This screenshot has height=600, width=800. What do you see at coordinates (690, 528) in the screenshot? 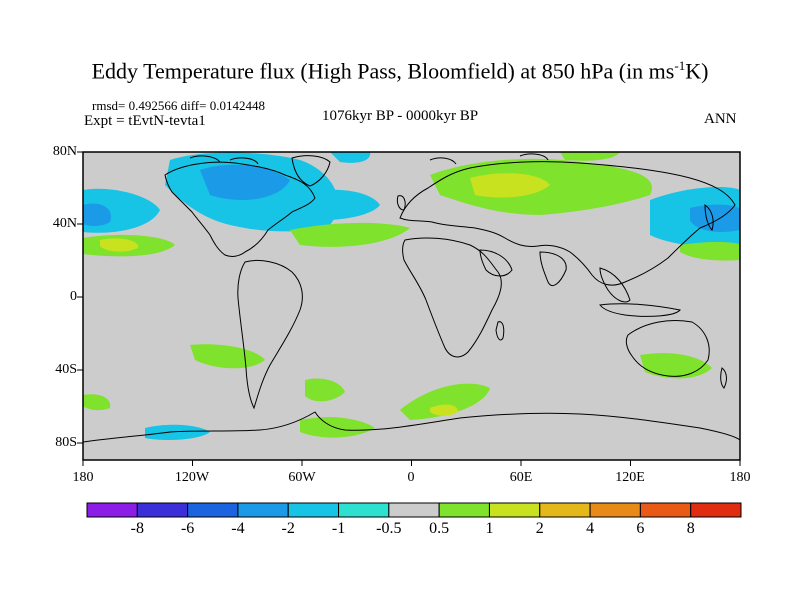
I see `colorbar-label: 8` at bounding box center [690, 528].